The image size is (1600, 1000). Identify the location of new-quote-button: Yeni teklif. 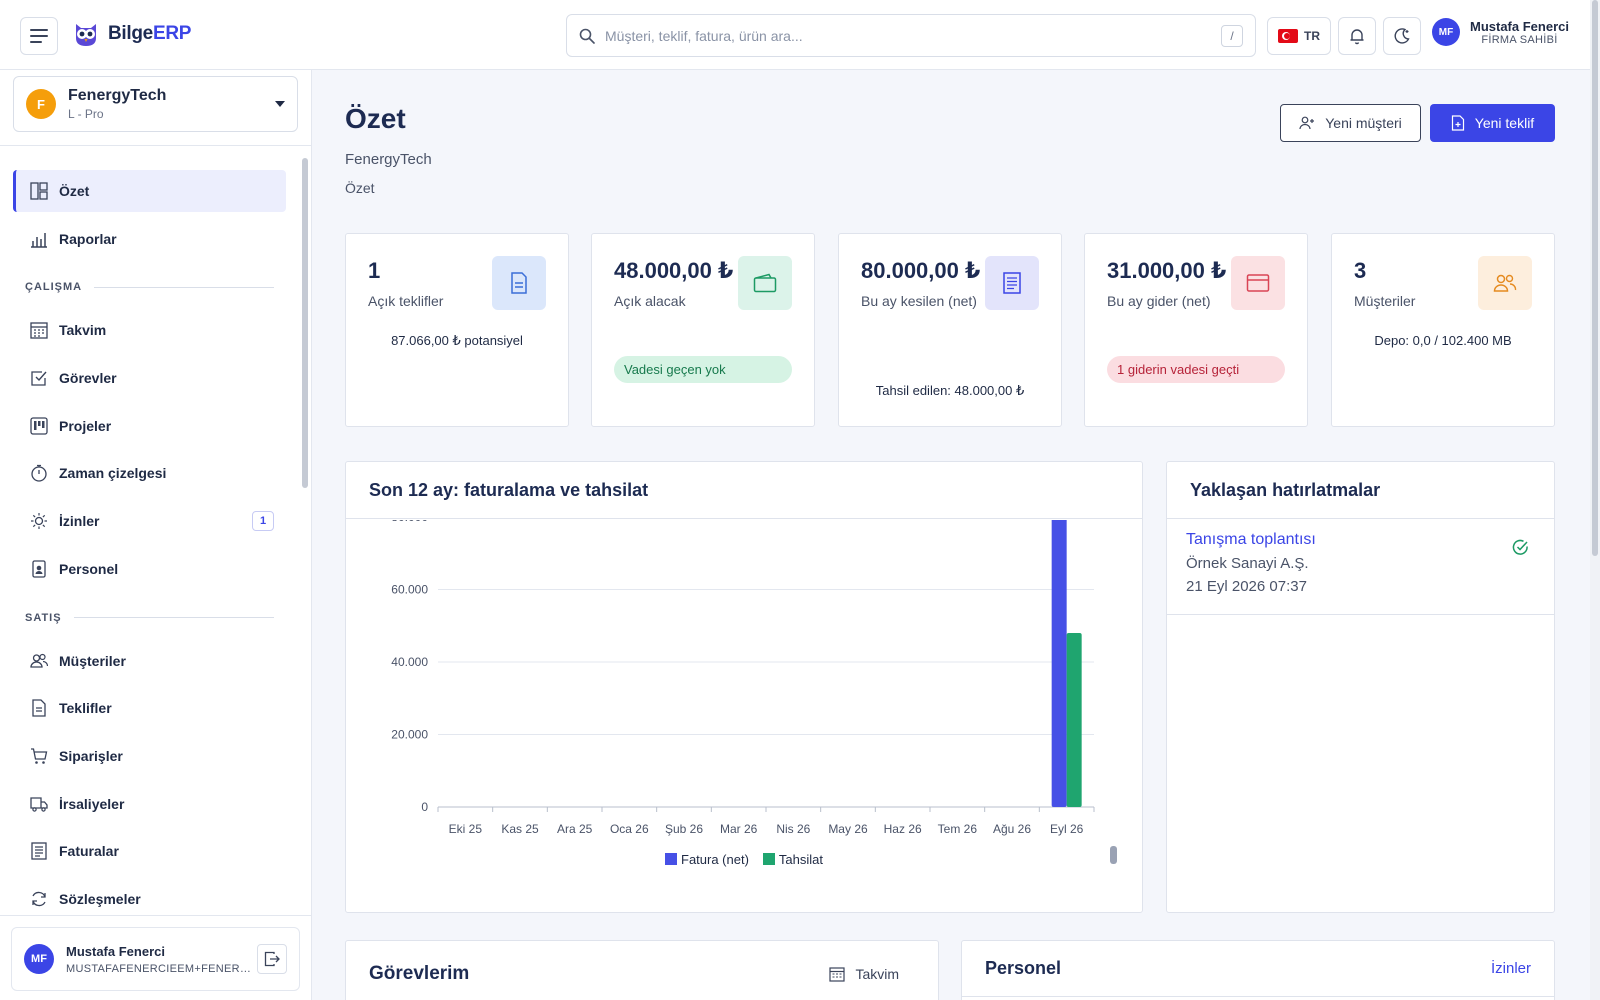
(1492, 123).